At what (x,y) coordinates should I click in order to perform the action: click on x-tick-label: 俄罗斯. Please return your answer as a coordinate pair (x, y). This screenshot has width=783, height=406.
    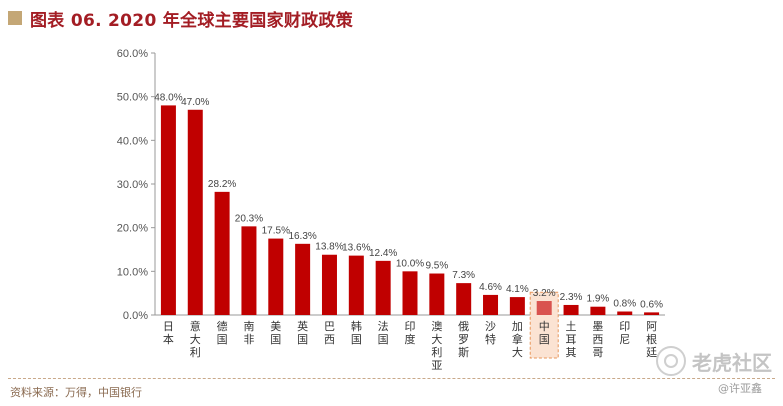
    Looking at the image, I should click on (463, 339).